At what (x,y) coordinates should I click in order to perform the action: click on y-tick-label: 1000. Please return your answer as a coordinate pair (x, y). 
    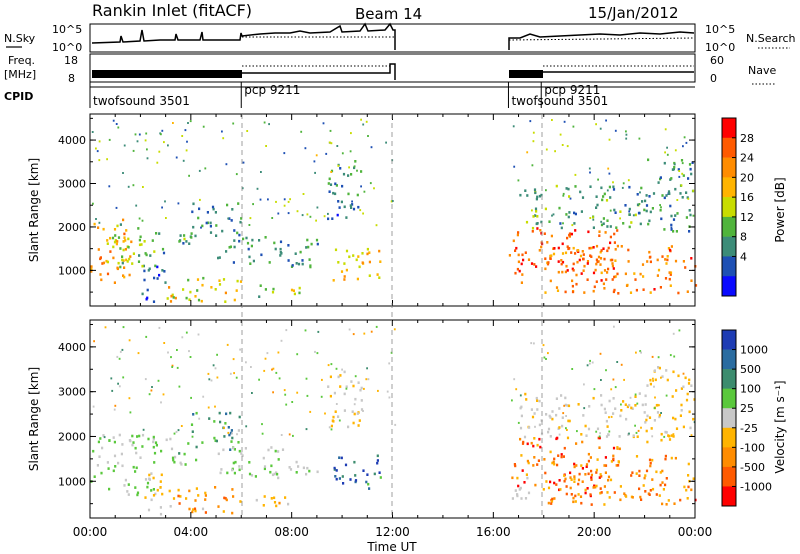
    Looking at the image, I should click on (72, 481).